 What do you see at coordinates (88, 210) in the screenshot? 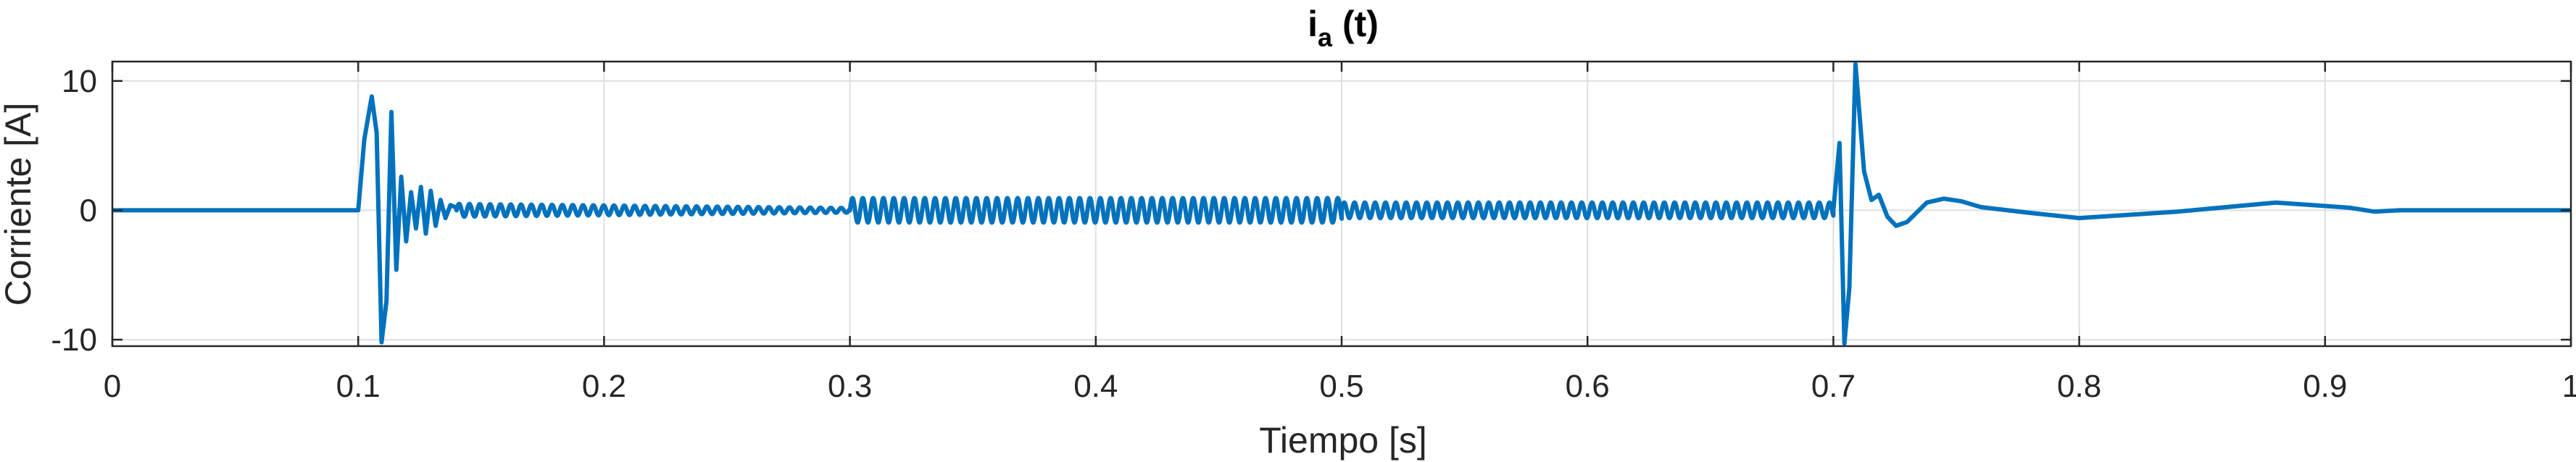
I see `y-tick-label: 0` at bounding box center [88, 210].